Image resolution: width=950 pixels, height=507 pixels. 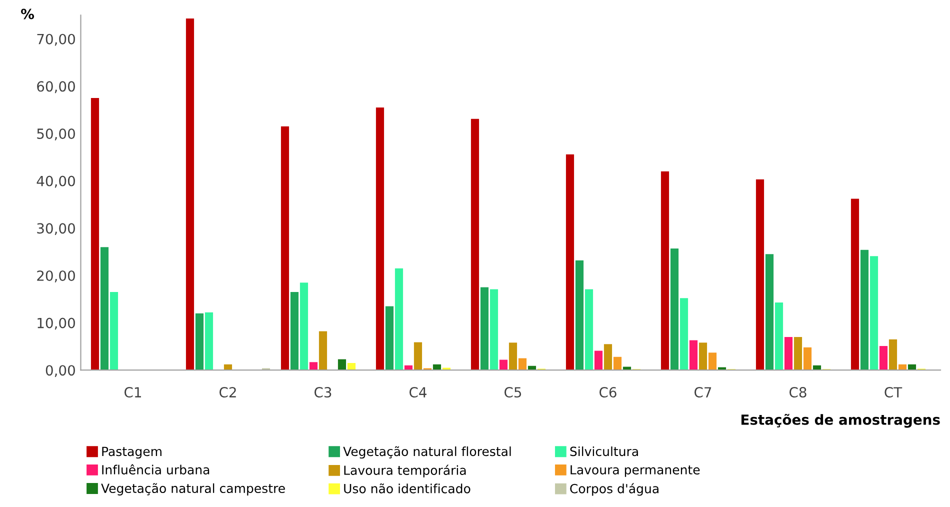 I want to click on y-tick-label: 40,00, so click(x=55, y=182).